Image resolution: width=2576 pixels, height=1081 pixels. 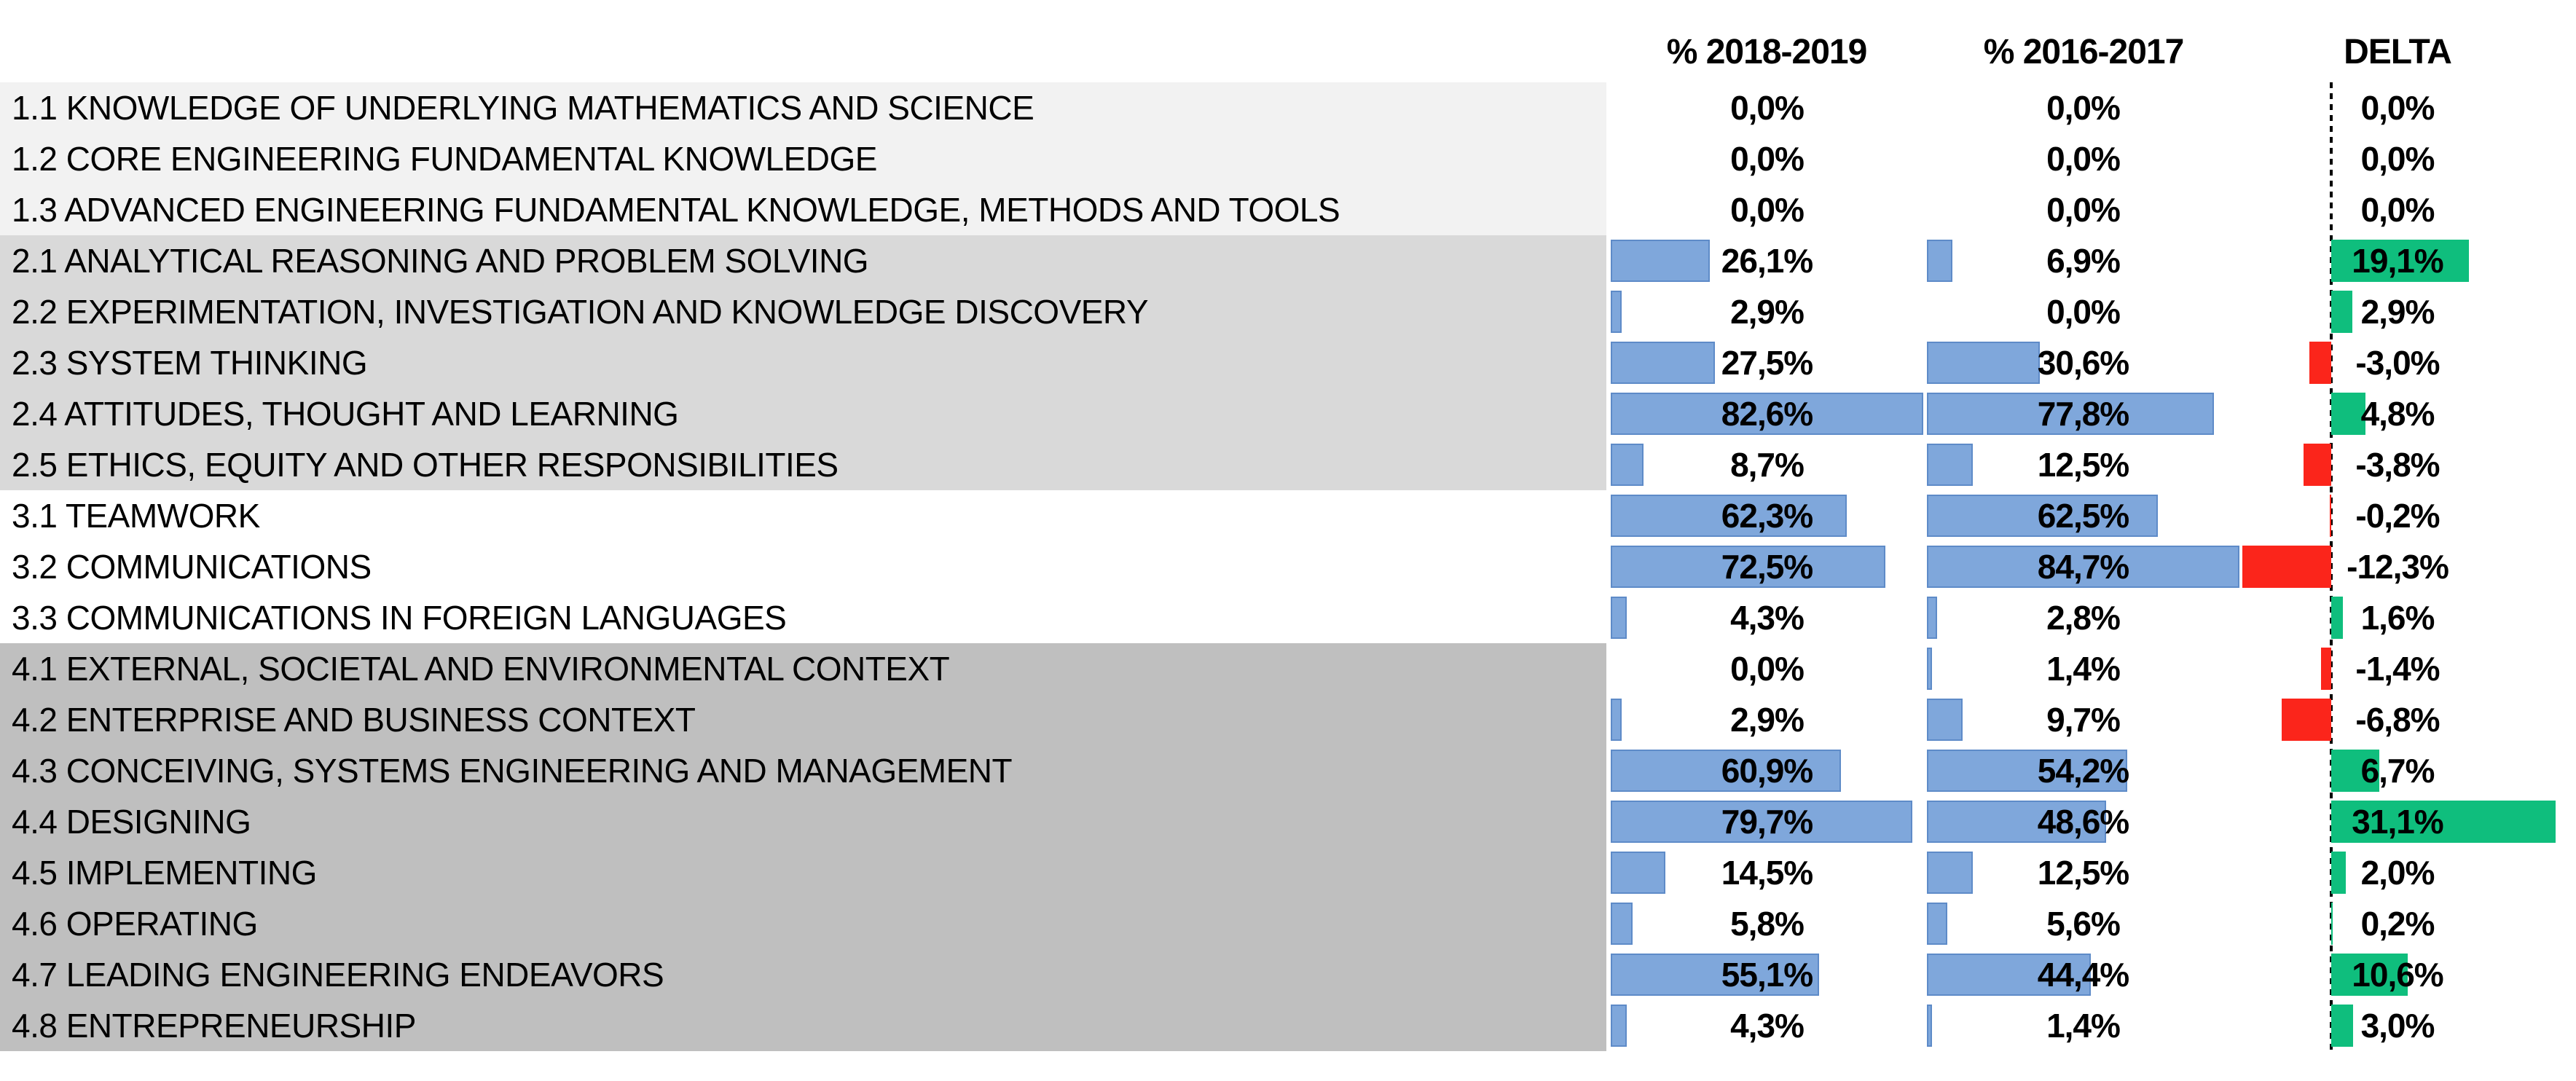 What do you see at coordinates (1767, 261) in the screenshot?
I see `value-2018-2019: 26,1%` at bounding box center [1767, 261].